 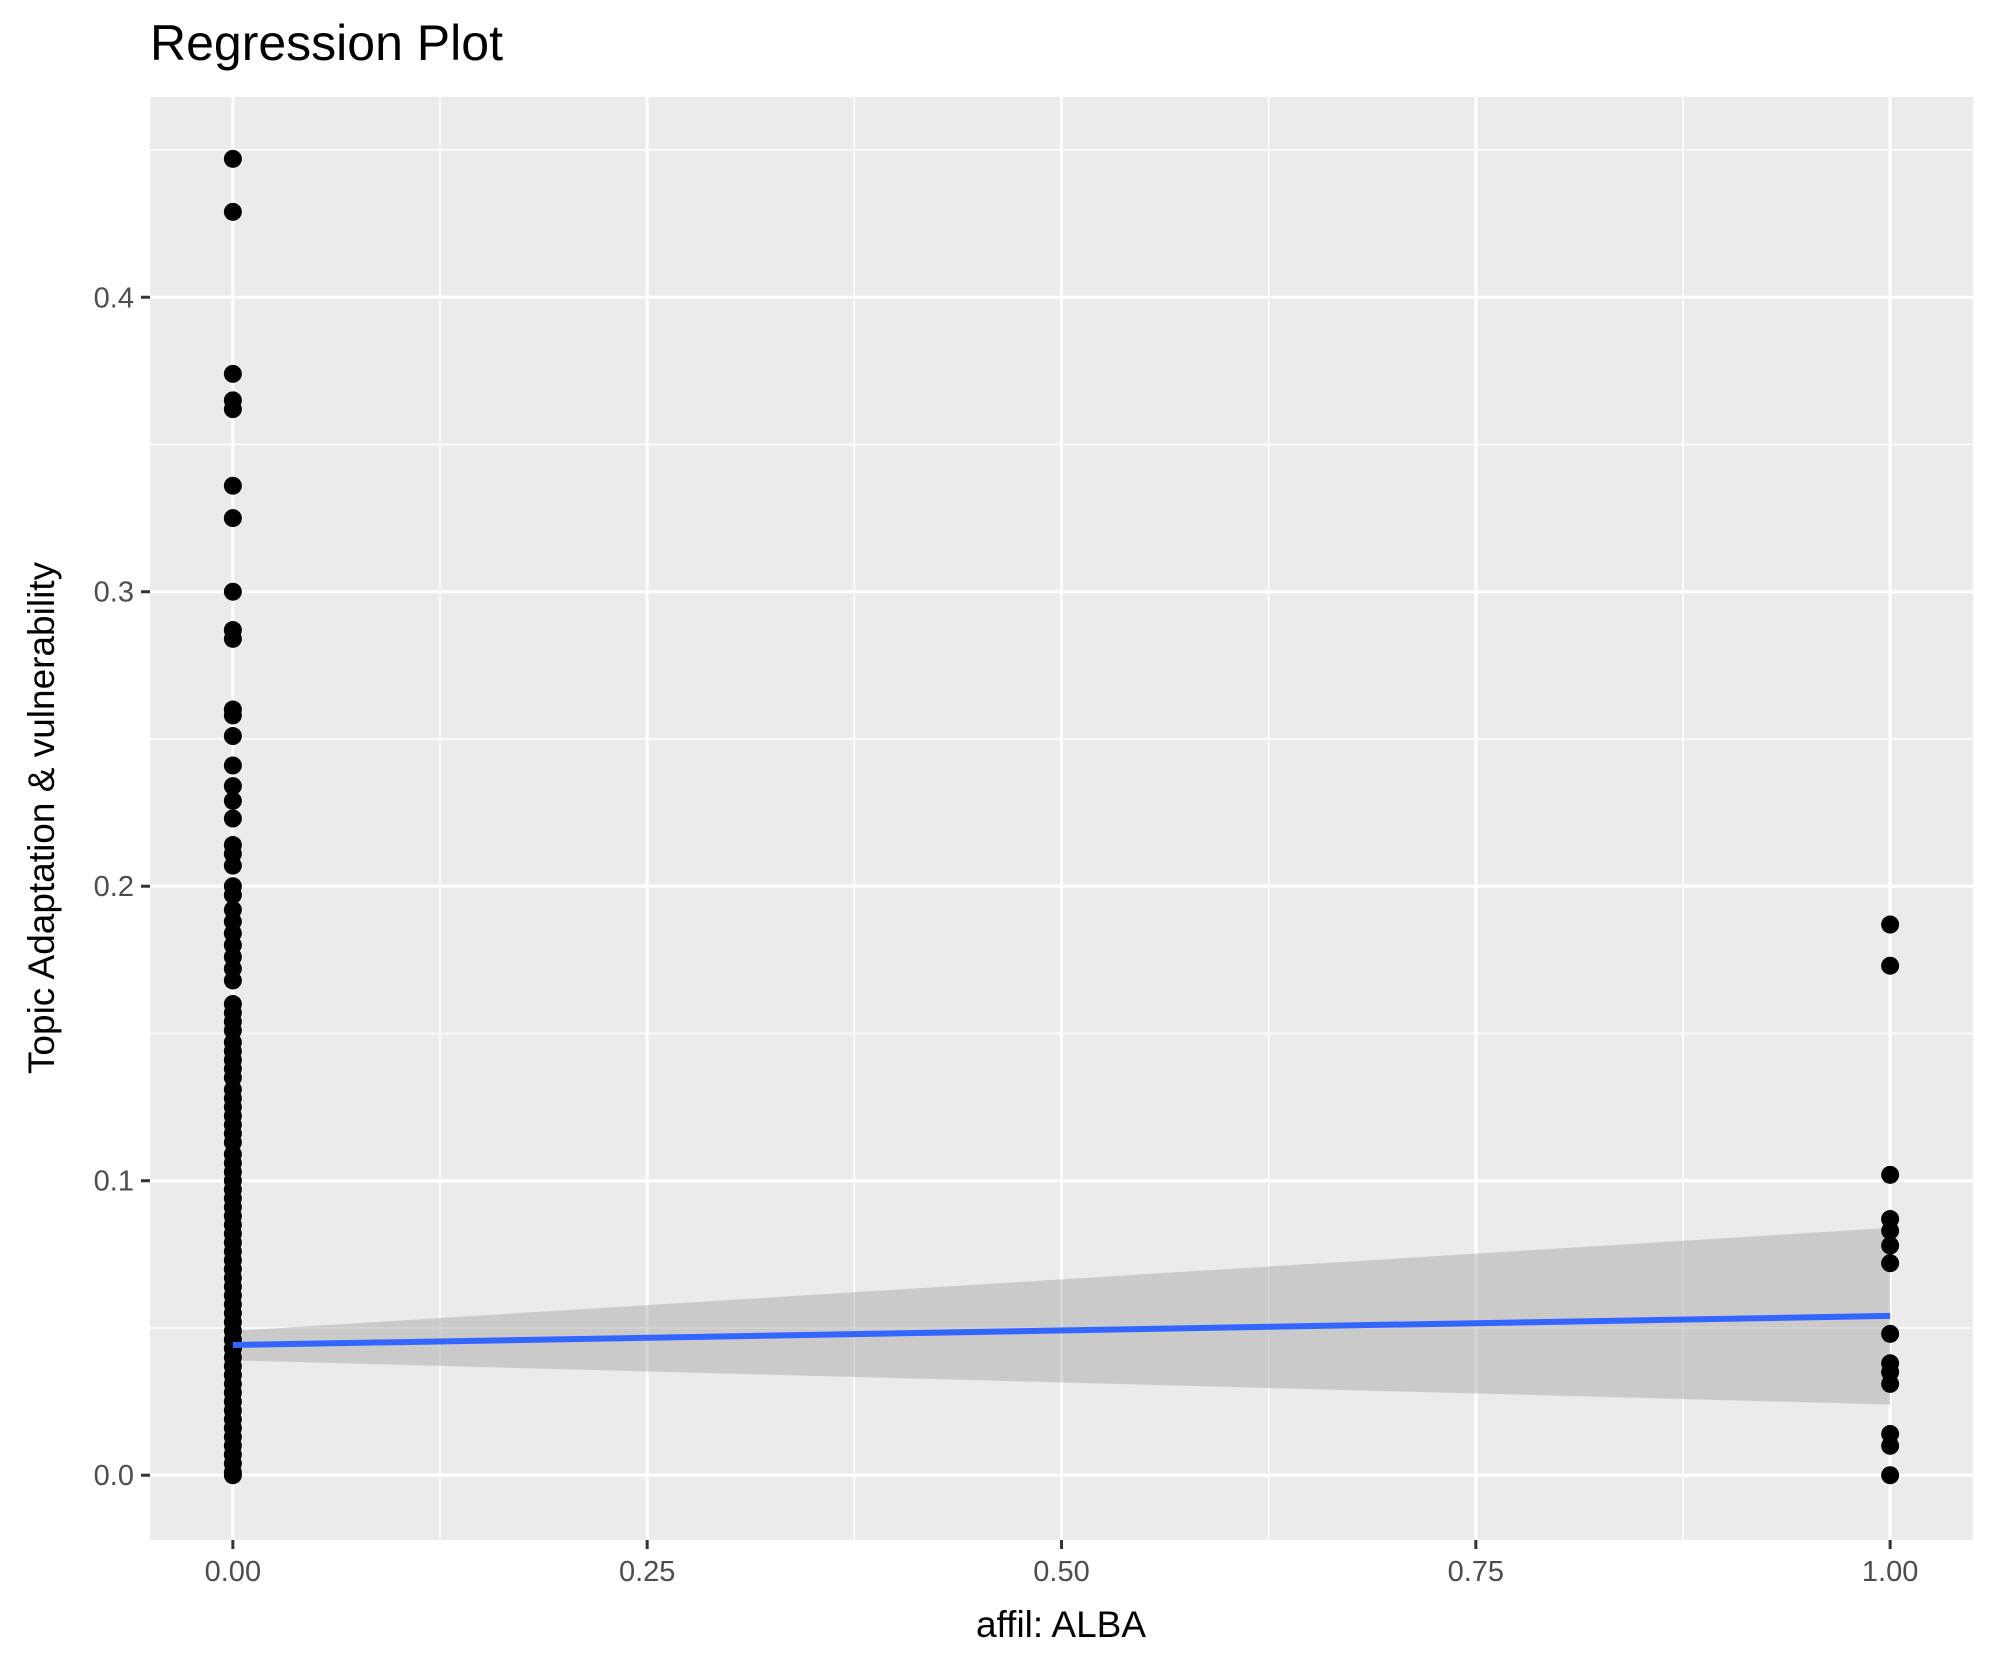 I want to click on regression-line, so click(x=1061, y=1330).